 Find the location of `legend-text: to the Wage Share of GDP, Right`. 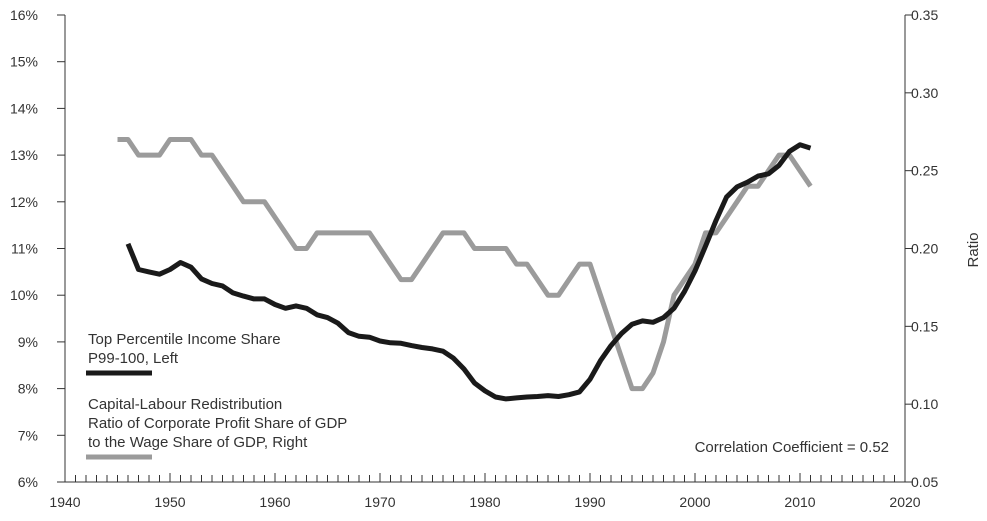

legend-text: to the Wage Share of GDP, Right is located at coordinates (198, 442).